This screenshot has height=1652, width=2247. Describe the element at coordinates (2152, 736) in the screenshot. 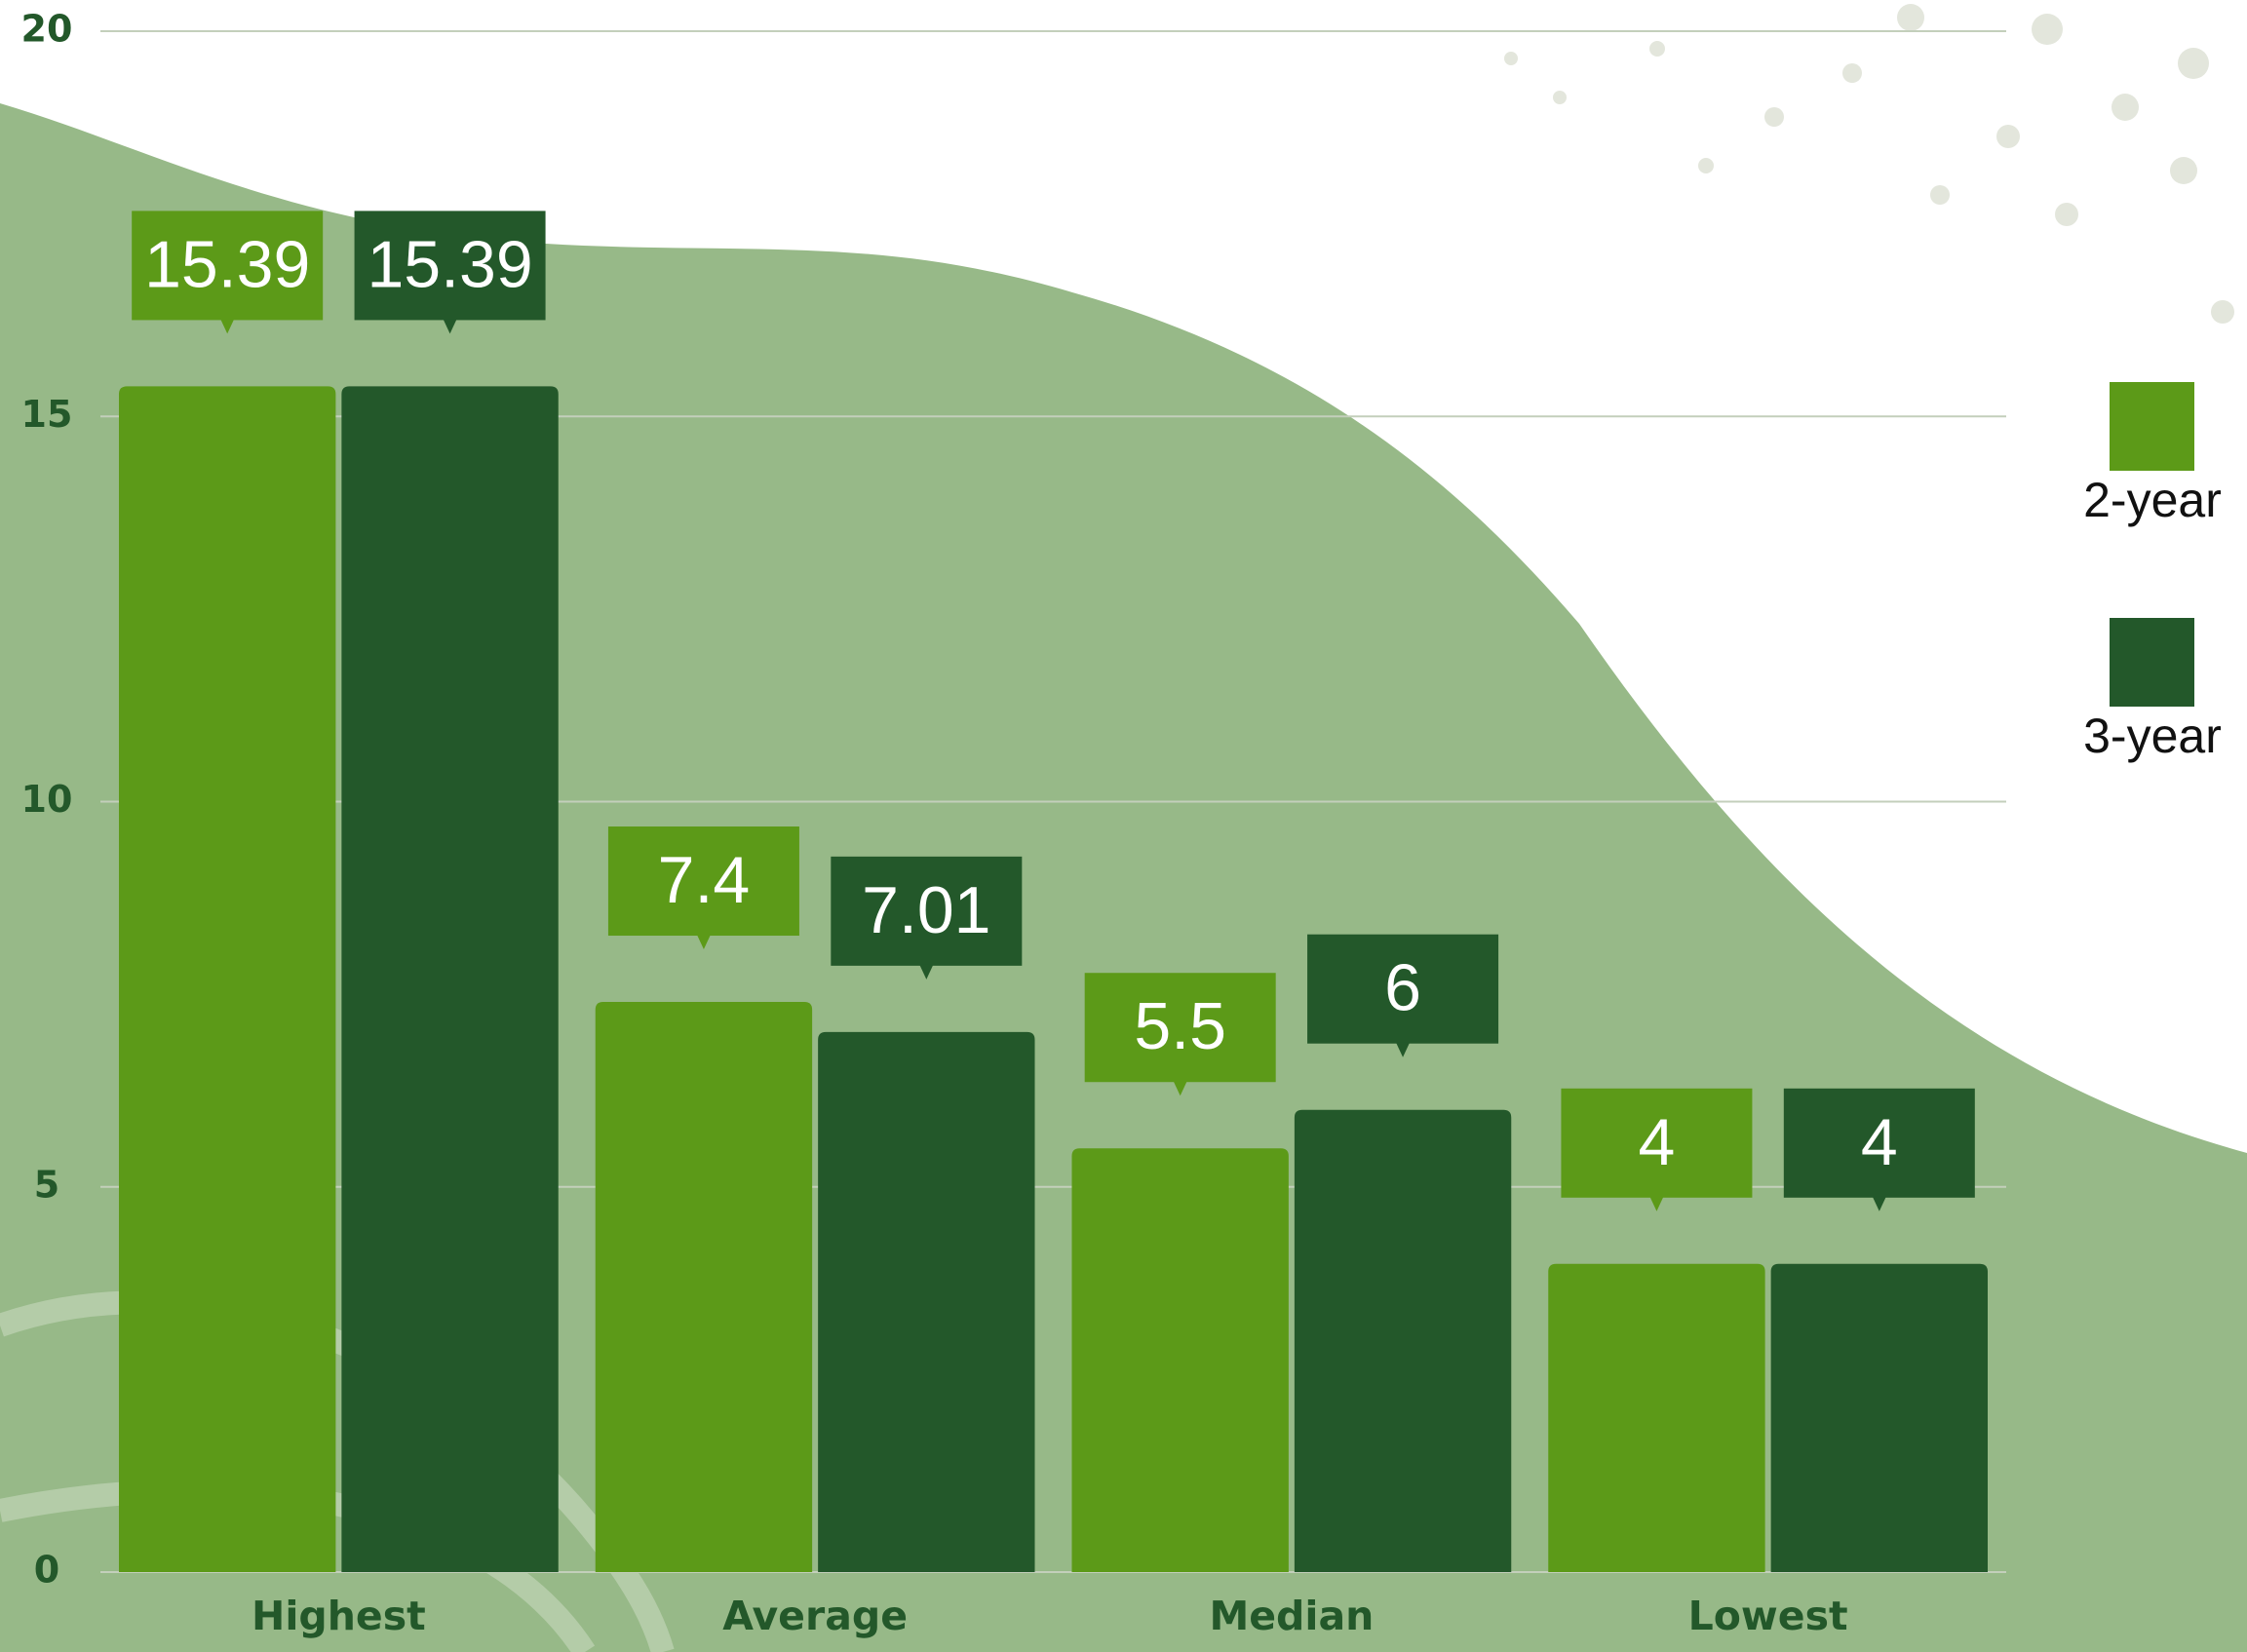

I see `legend-label: 3-year` at that location.